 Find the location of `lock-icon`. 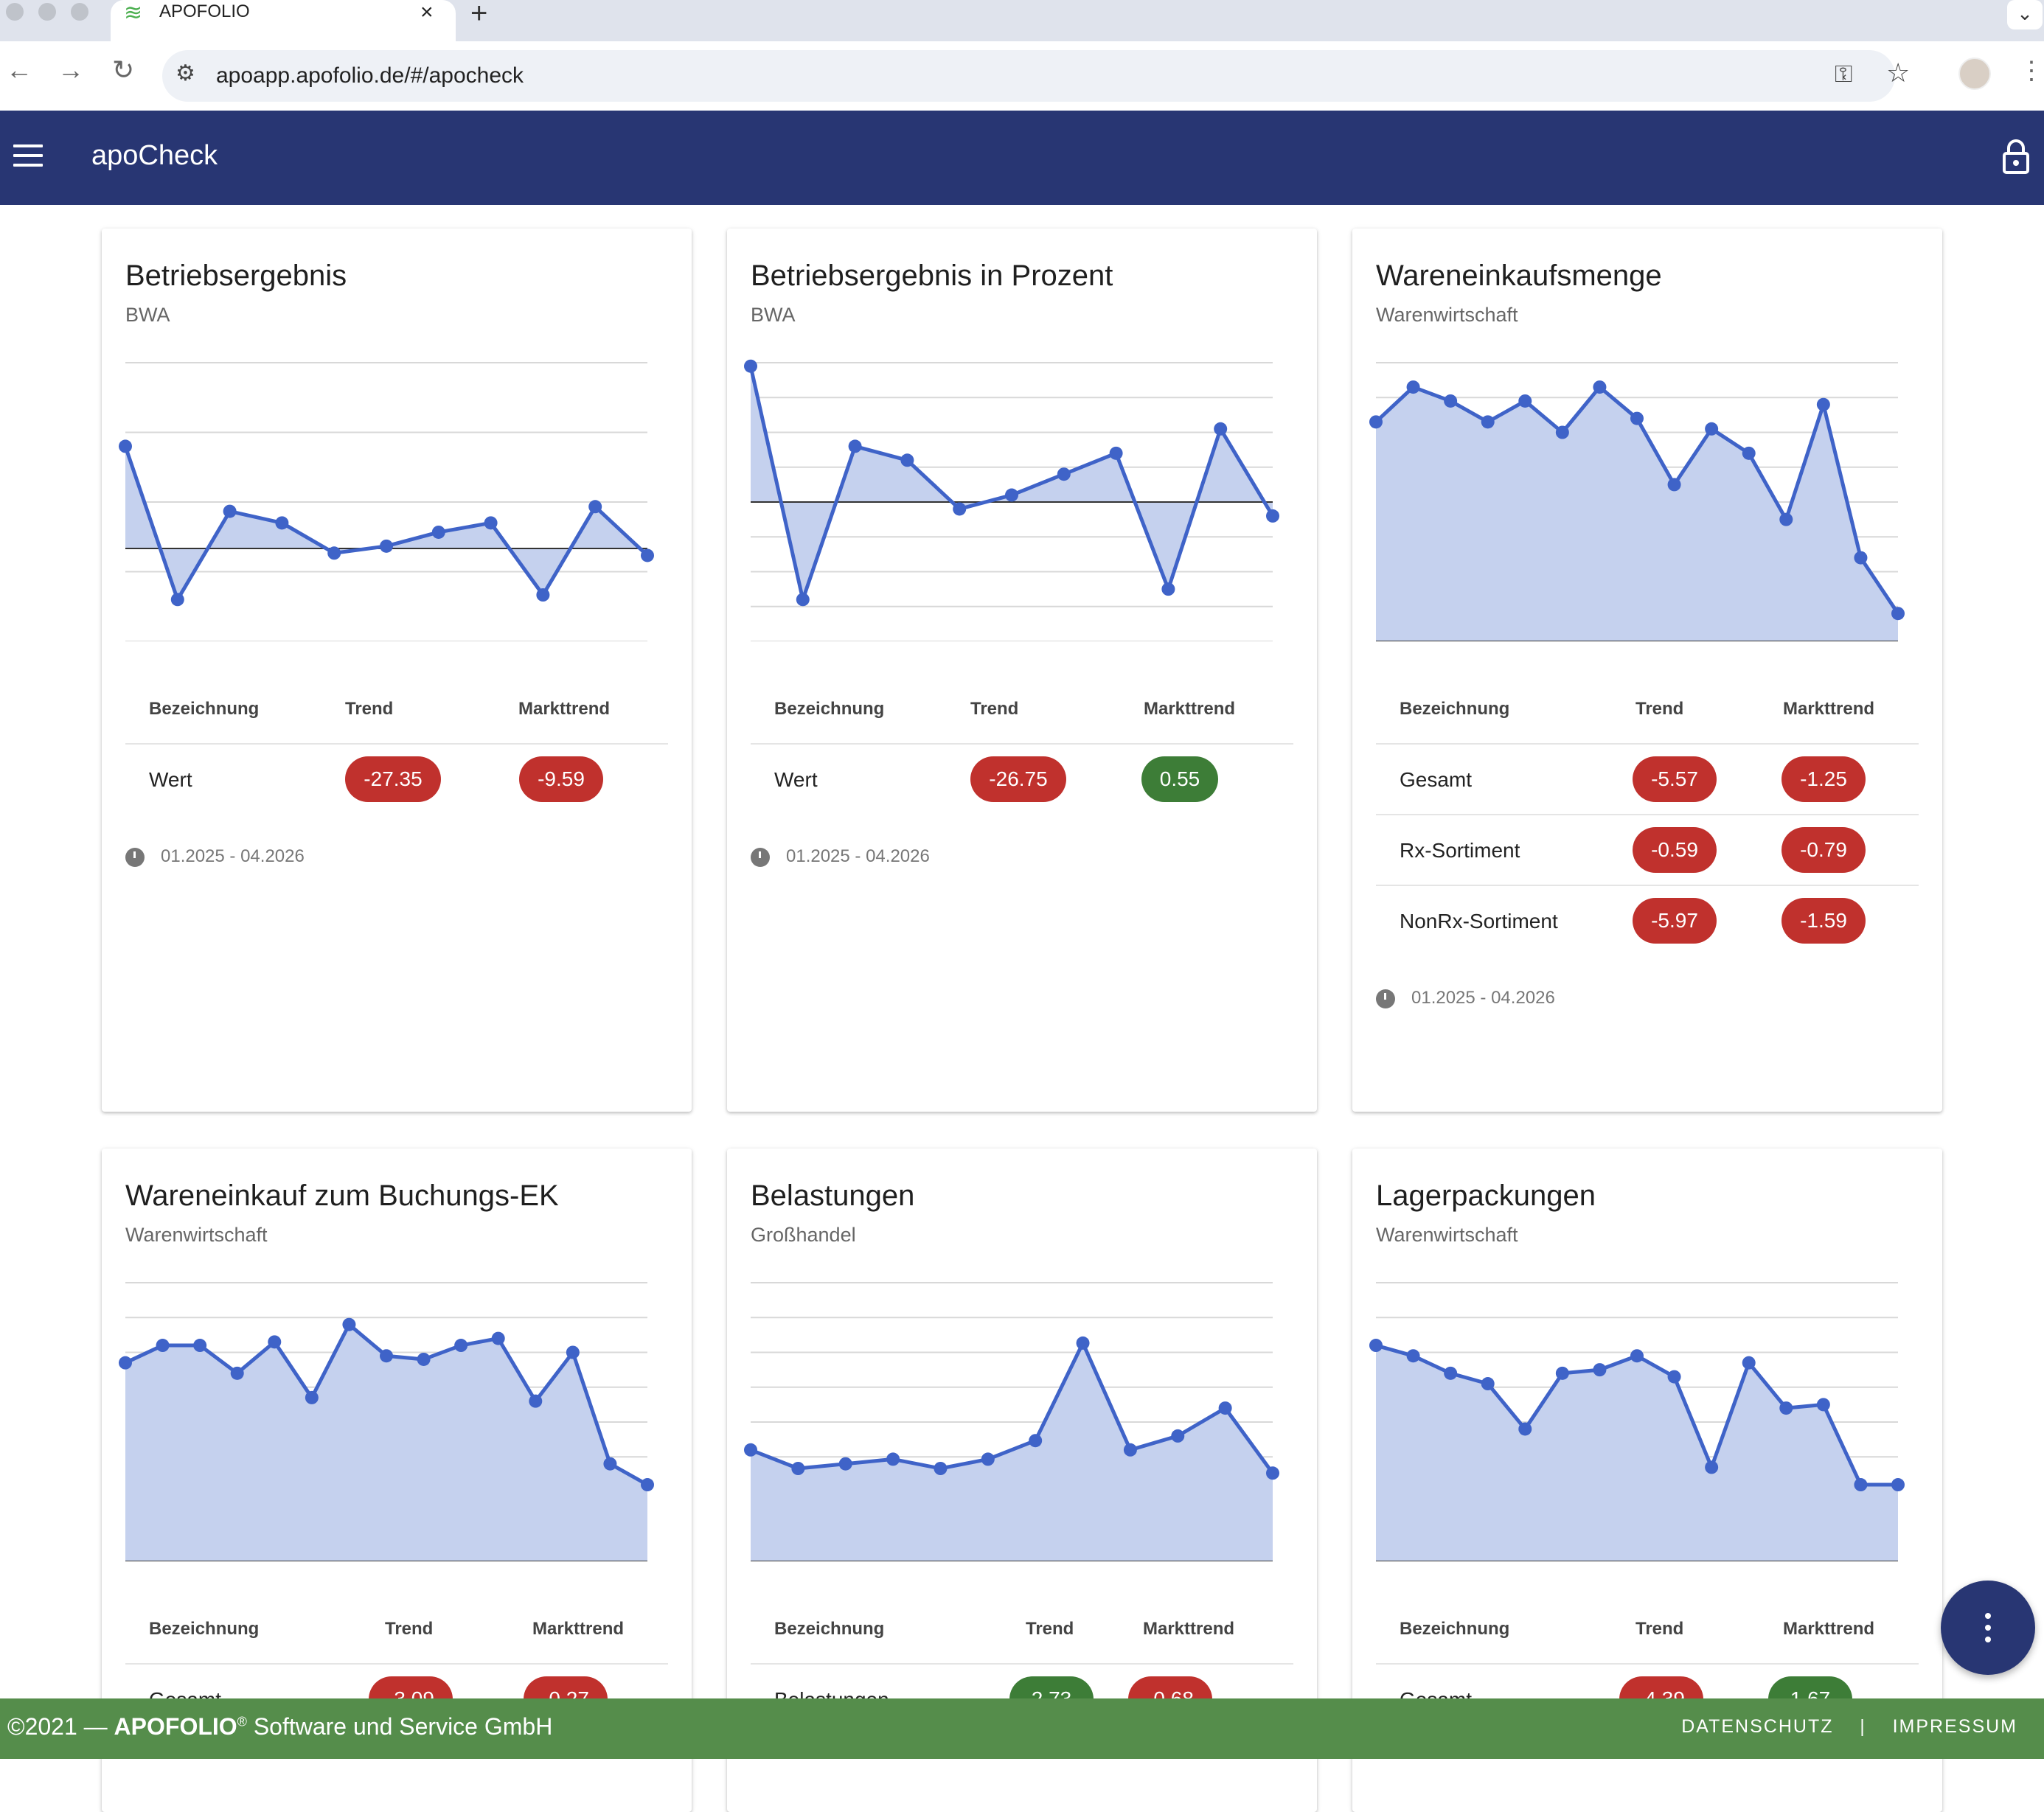

lock-icon is located at coordinates (2016, 156).